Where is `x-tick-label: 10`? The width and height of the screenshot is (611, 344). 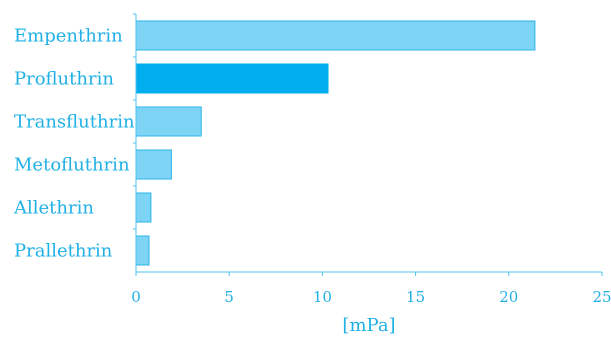 x-tick-label: 10 is located at coordinates (322, 297).